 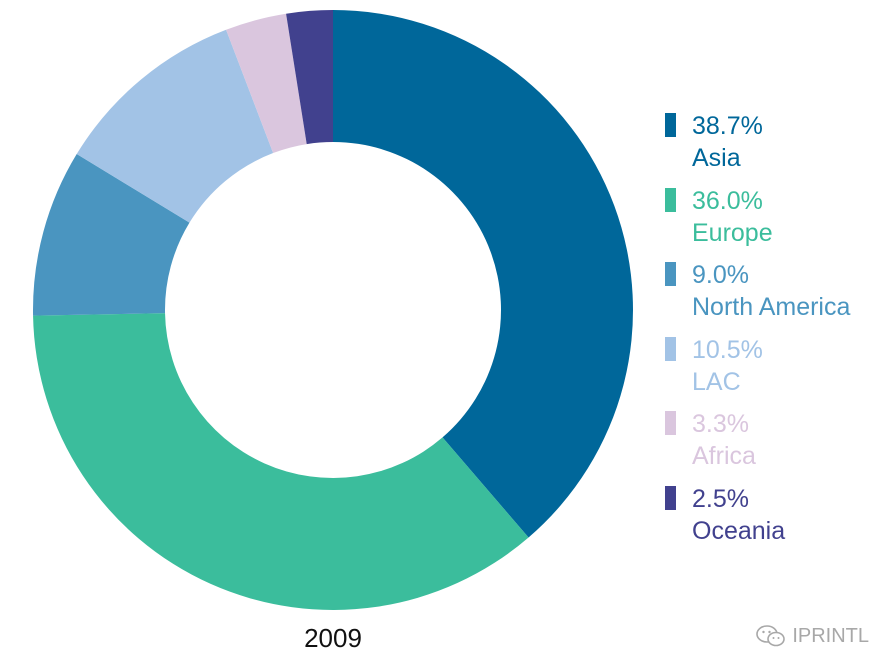 What do you see at coordinates (727, 126) in the screenshot?
I see `legend-value: 38.7%` at bounding box center [727, 126].